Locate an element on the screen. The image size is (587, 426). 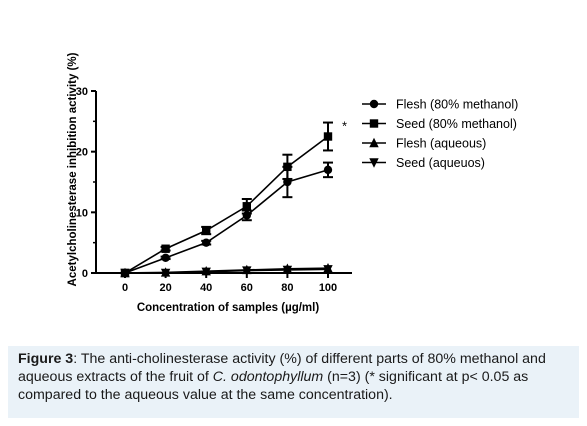
y-tick-label: 20 is located at coordinates (82, 153).